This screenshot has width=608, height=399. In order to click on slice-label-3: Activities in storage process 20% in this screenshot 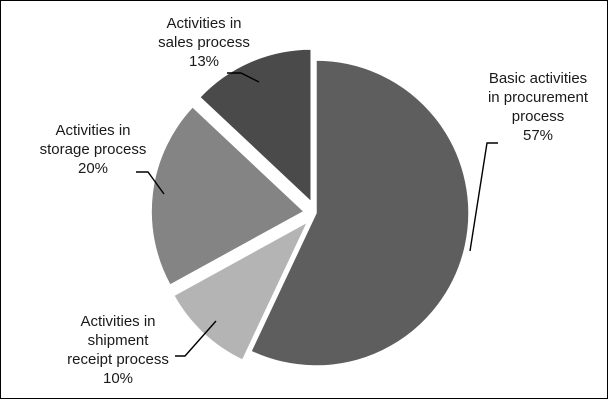, I will do `click(93, 149)`.